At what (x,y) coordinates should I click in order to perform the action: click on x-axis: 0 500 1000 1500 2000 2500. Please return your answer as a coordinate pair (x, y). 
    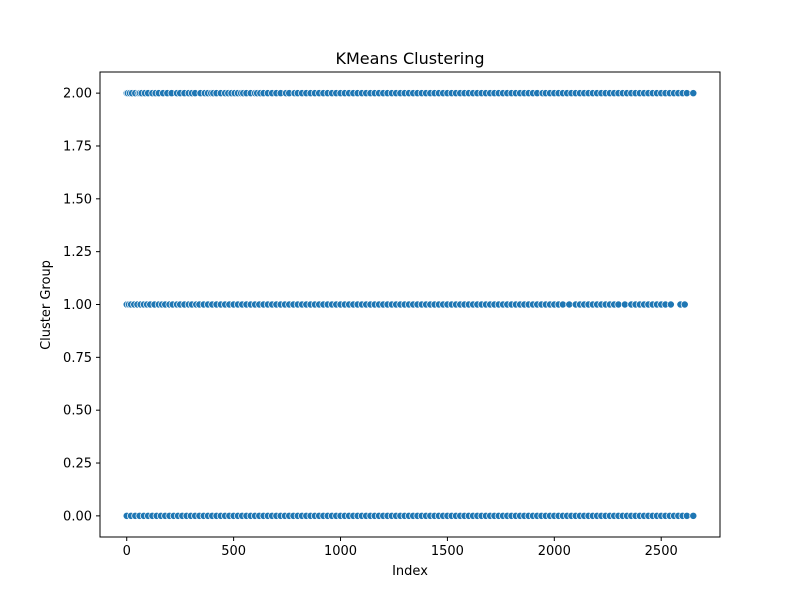
    Looking at the image, I should click on (400, 548).